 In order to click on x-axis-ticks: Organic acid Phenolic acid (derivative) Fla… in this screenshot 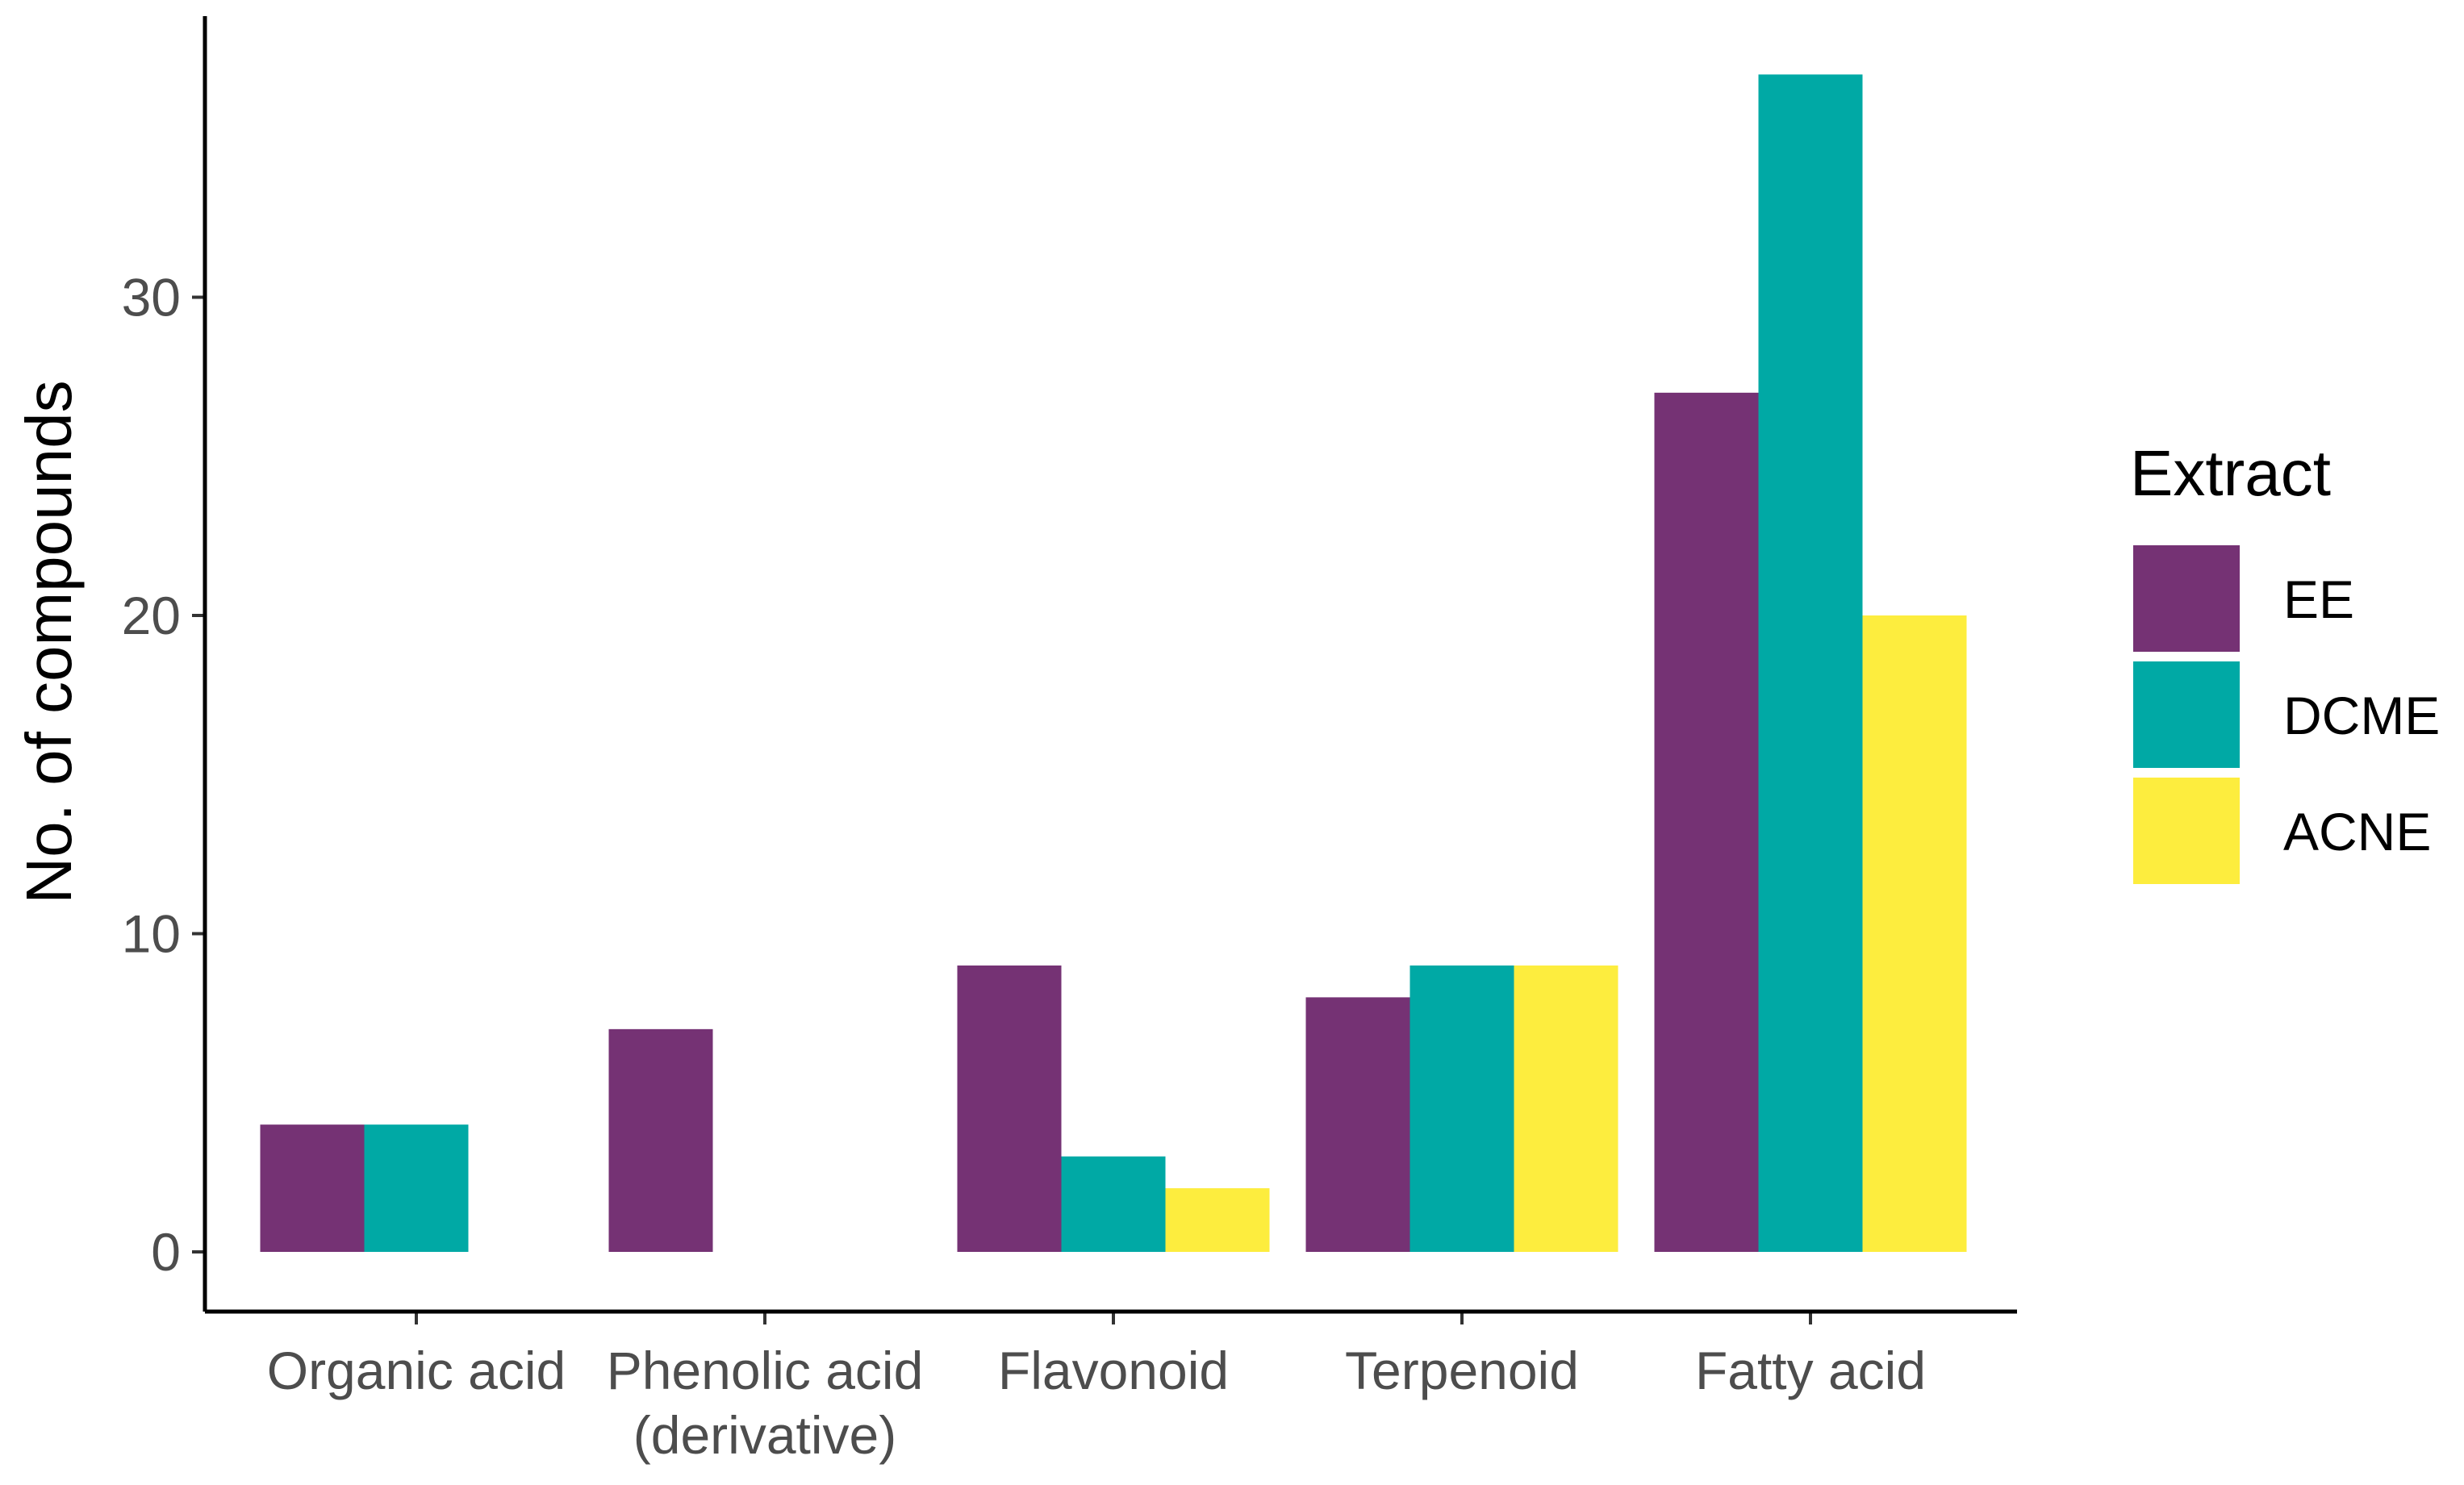, I will do `click(1096, 1389)`.